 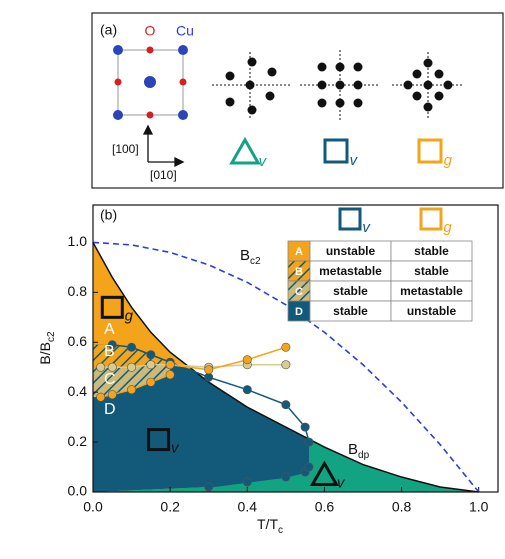 What do you see at coordinates (110, 379) in the screenshot?
I see `region-label: C` at bounding box center [110, 379].